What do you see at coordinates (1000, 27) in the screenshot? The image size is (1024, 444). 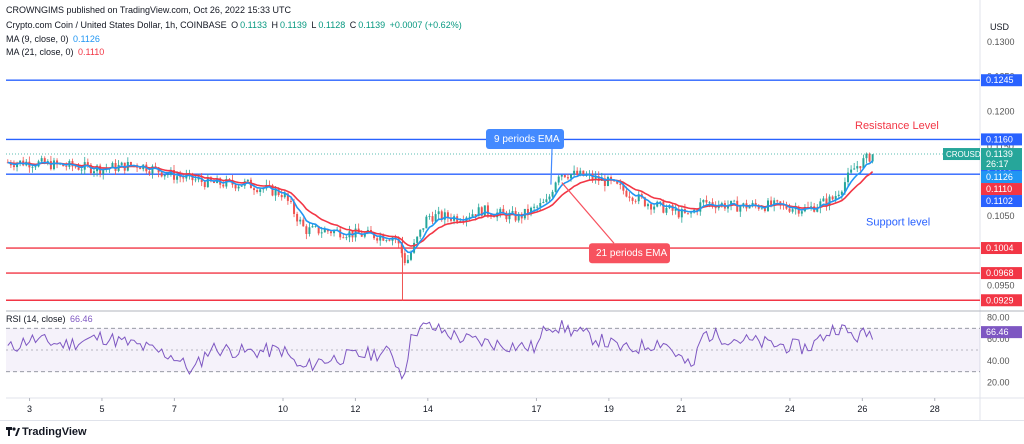 I see `currency-label: USD` at bounding box center [1000, 27].